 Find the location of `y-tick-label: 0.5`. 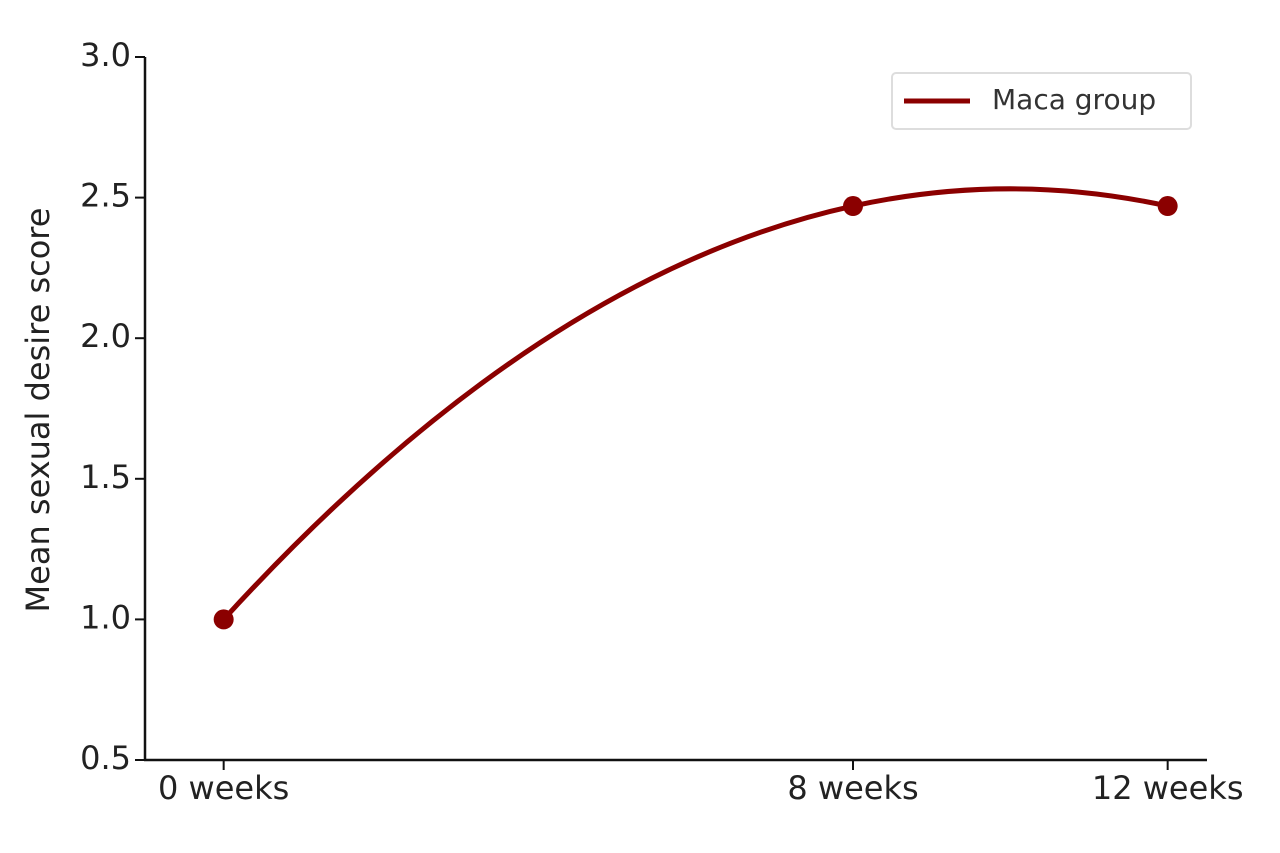

y-tick-label: 0.5 is located at coordinates (105, 758).